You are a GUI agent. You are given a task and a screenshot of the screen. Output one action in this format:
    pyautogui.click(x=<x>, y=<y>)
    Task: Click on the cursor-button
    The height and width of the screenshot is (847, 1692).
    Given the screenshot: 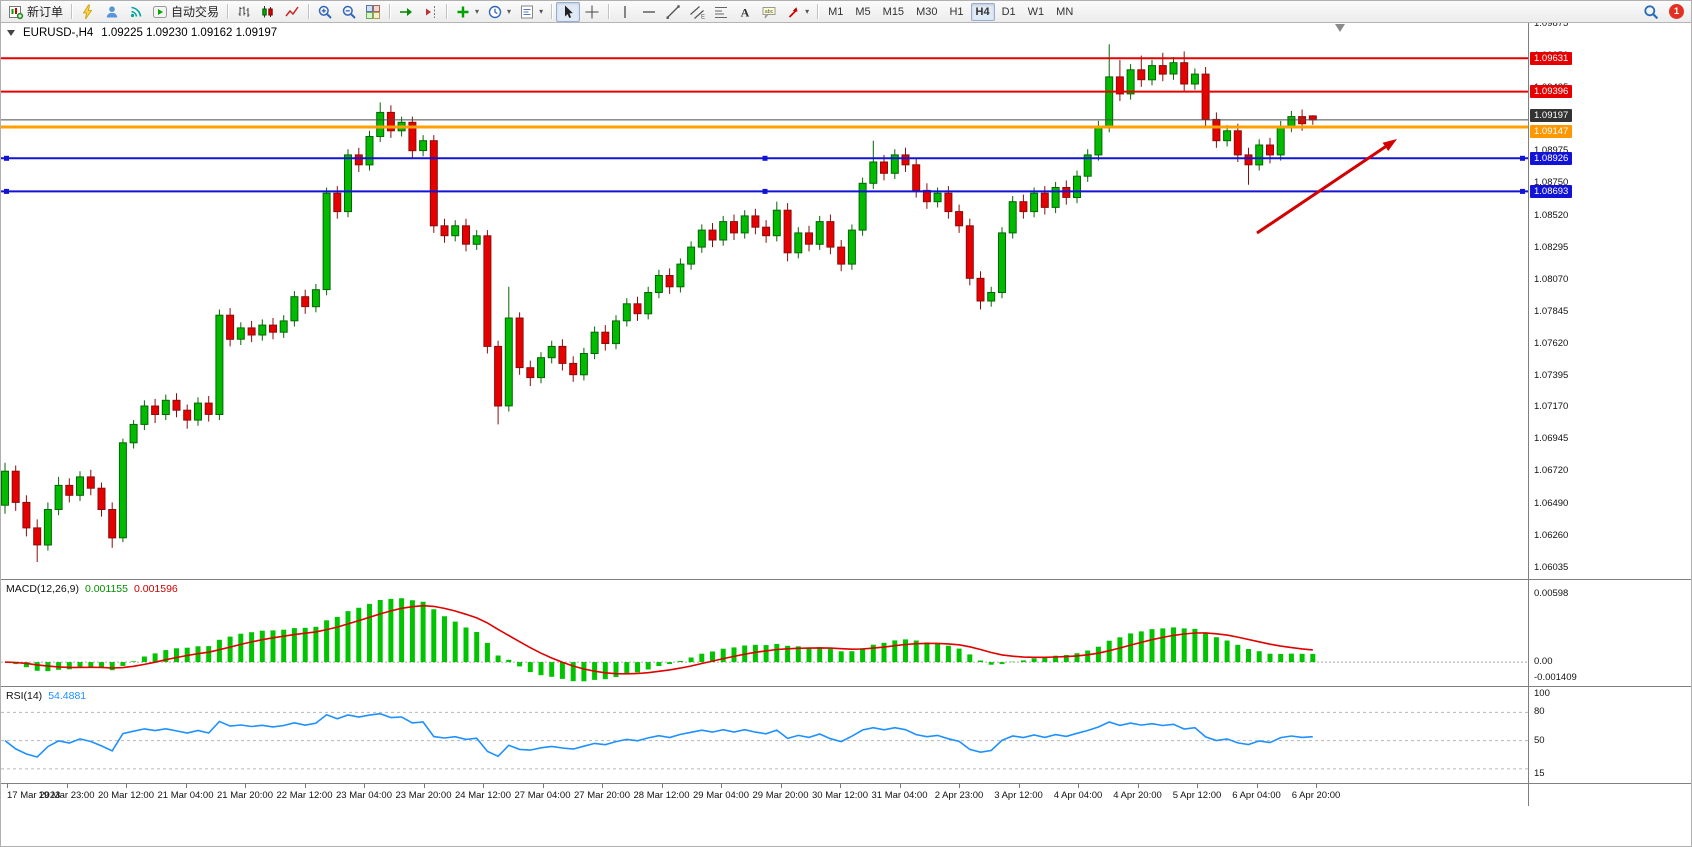 What is the action you would take?
    pyautogui.click(x=568, y=11)
    